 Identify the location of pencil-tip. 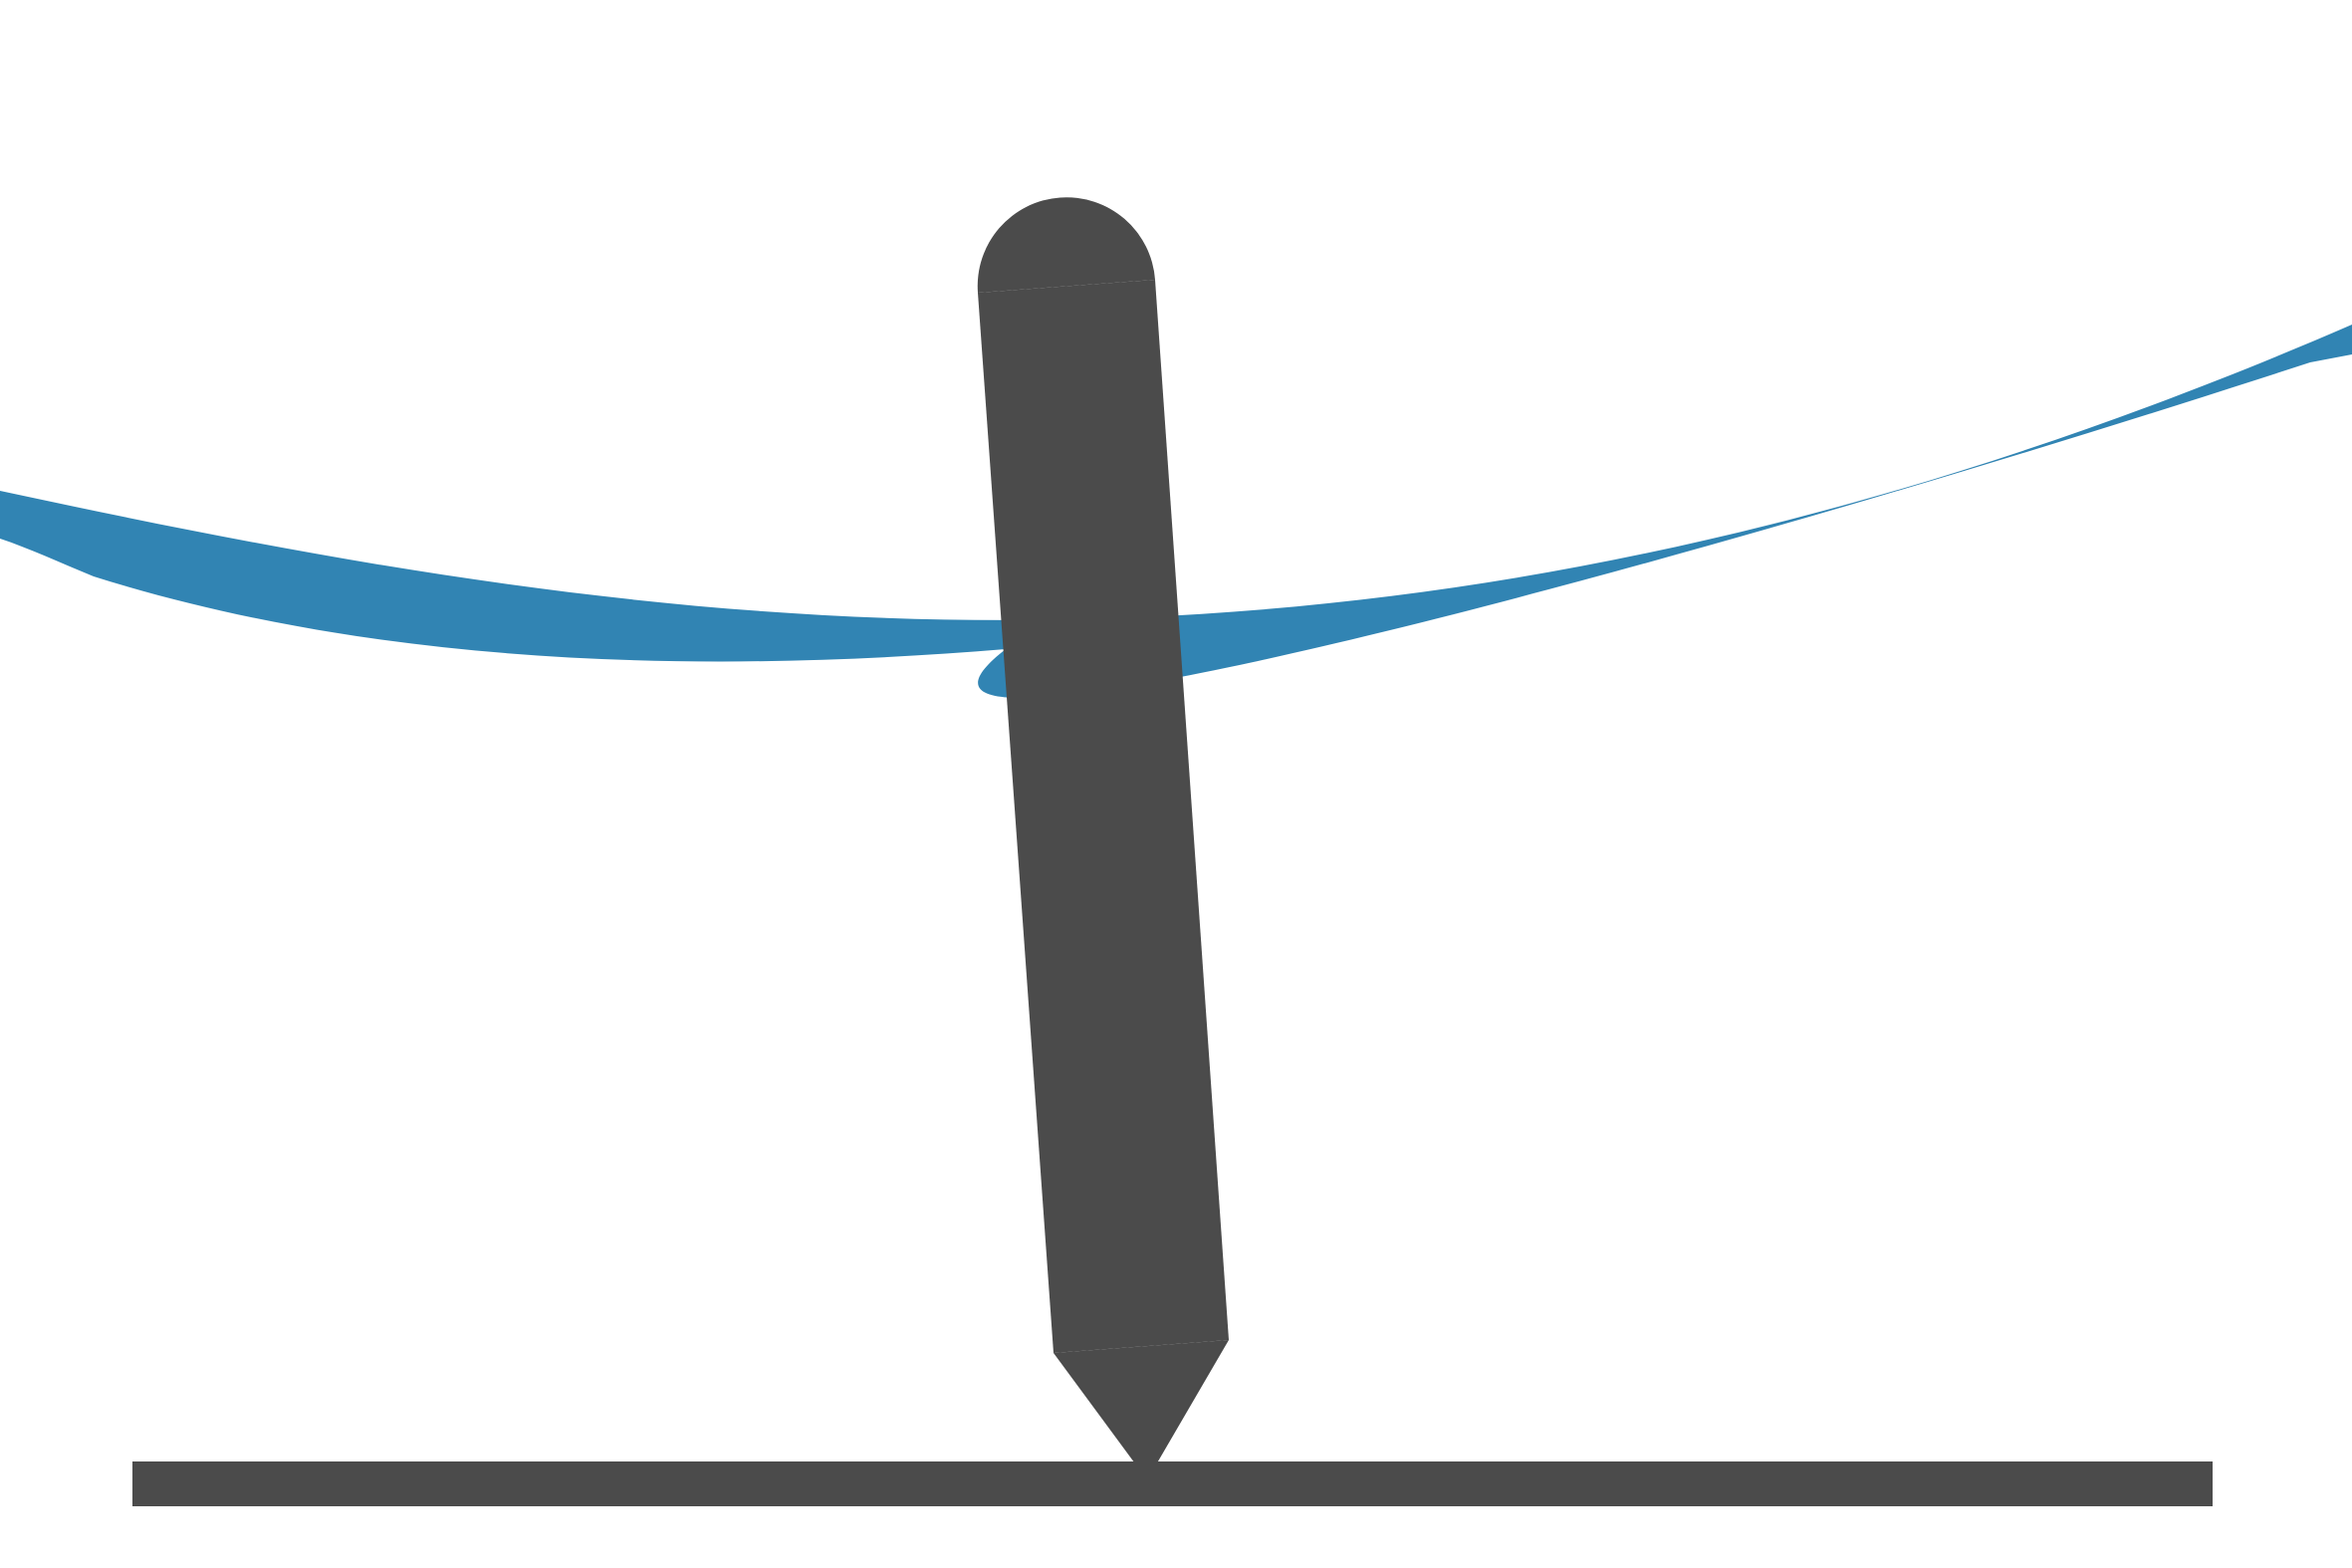
(1141, 1403).